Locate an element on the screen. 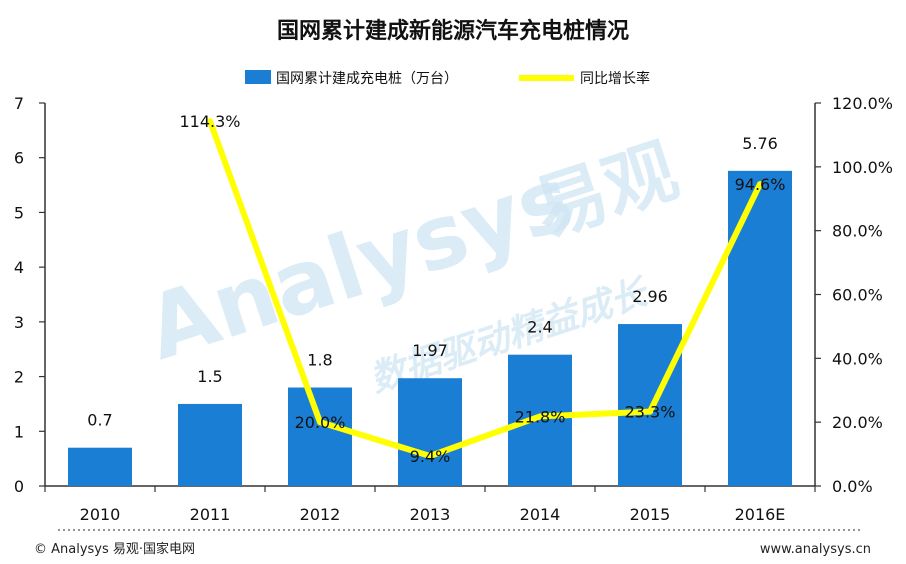 Image resolution: width=906 pixels, height=564 pixels. y-left-tick-label: 2 is located at coordinates (19, 377).